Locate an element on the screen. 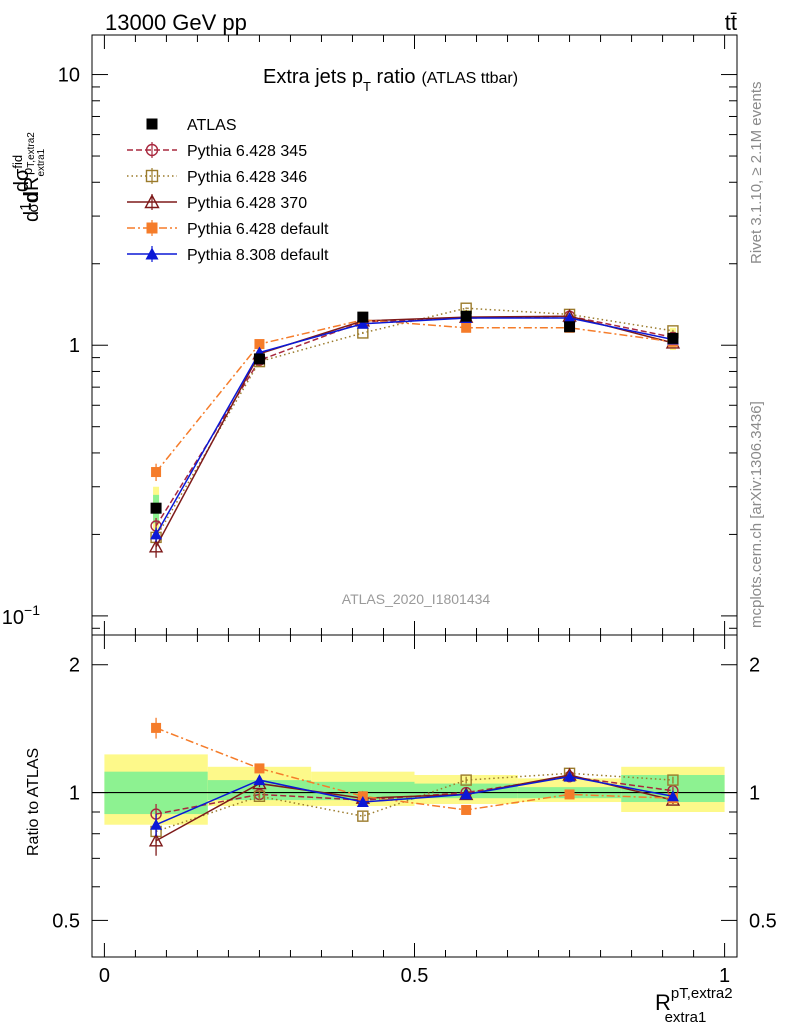  main-data-points is located at coordinates (414, 412).